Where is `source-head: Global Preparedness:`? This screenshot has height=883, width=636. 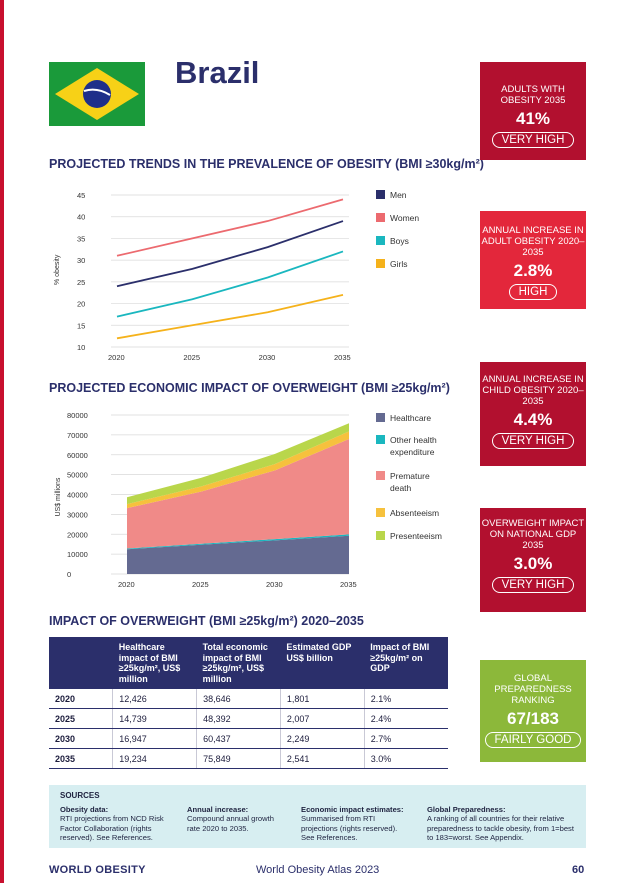 source-head: Global Preparedness: is located at coordinates (466, 809).